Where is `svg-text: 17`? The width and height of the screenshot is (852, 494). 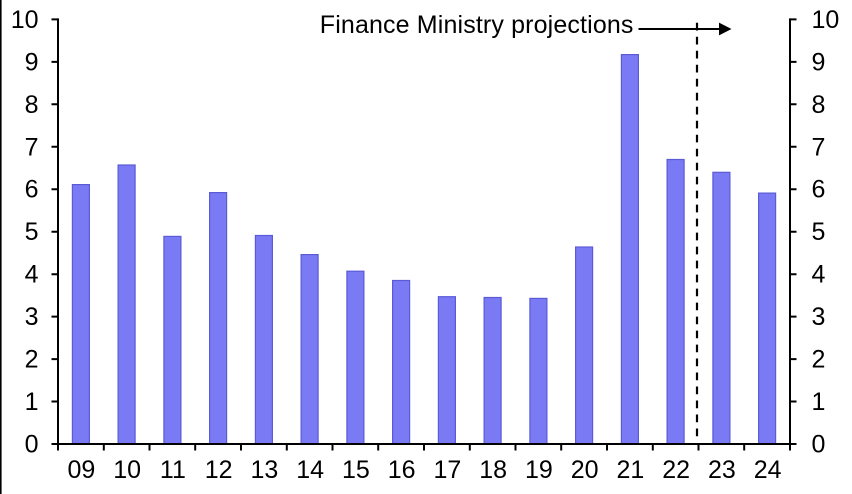
svg-text: 17 is located at coordinates (447, 470).